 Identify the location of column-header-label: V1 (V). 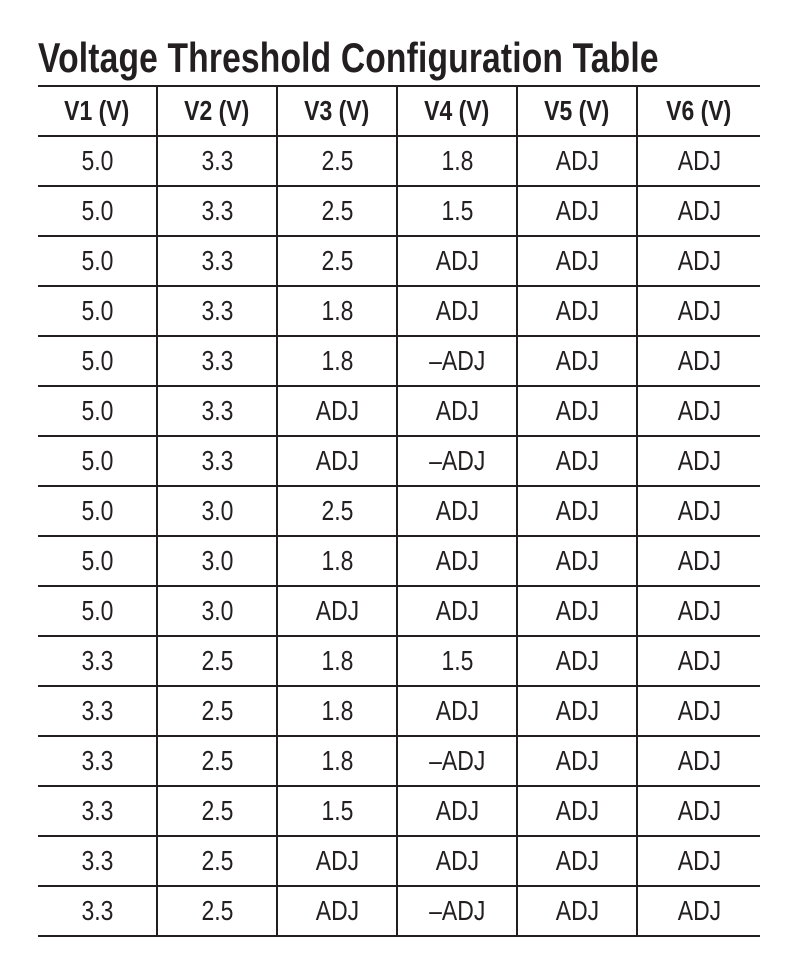
(97, 110).